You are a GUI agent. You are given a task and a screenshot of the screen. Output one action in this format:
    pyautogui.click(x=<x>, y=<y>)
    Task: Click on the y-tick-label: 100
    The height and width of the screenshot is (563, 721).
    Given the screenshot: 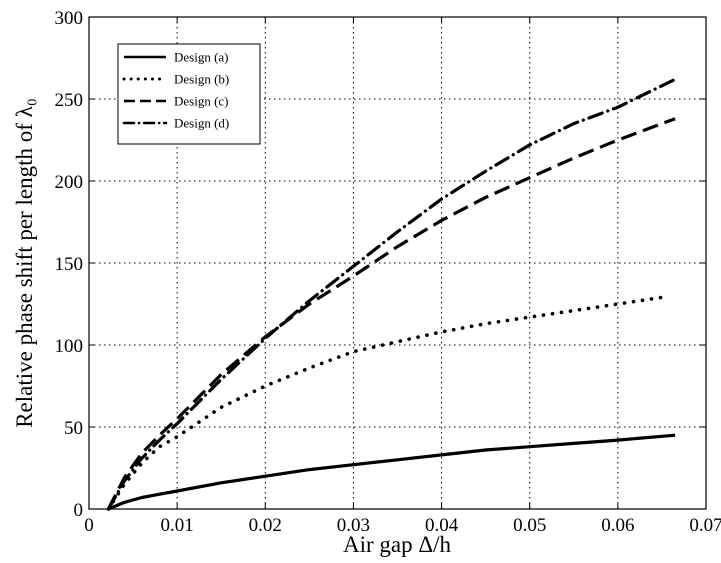 What is the action you would take?
    pyautogui.click(x=69, y=346)
    